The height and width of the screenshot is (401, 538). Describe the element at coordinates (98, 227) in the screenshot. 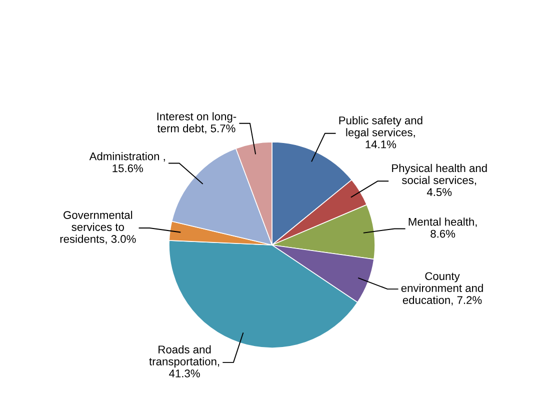

I see `slice-label: Governmental services to residents, 3.0%` at that location.